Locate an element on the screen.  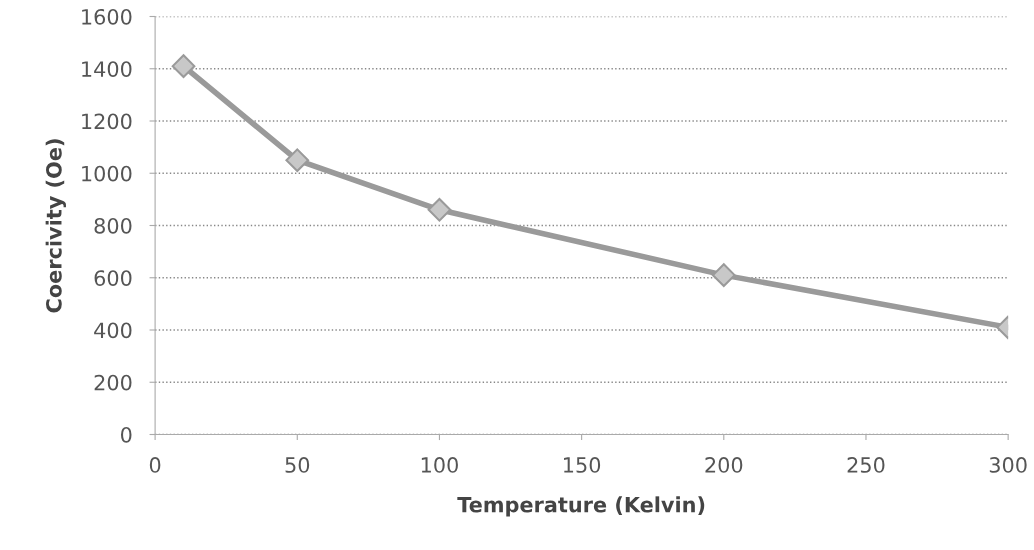
x-tick-label: 0 is located at coordinates (155, 465).